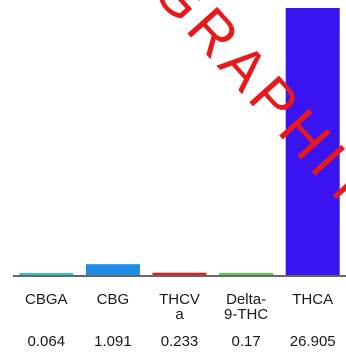 This screenshot has height=355, width=346. I want to click on category-labels: CBGA CBG THCV a Delta-9-THC THCA, so click(179, 307).